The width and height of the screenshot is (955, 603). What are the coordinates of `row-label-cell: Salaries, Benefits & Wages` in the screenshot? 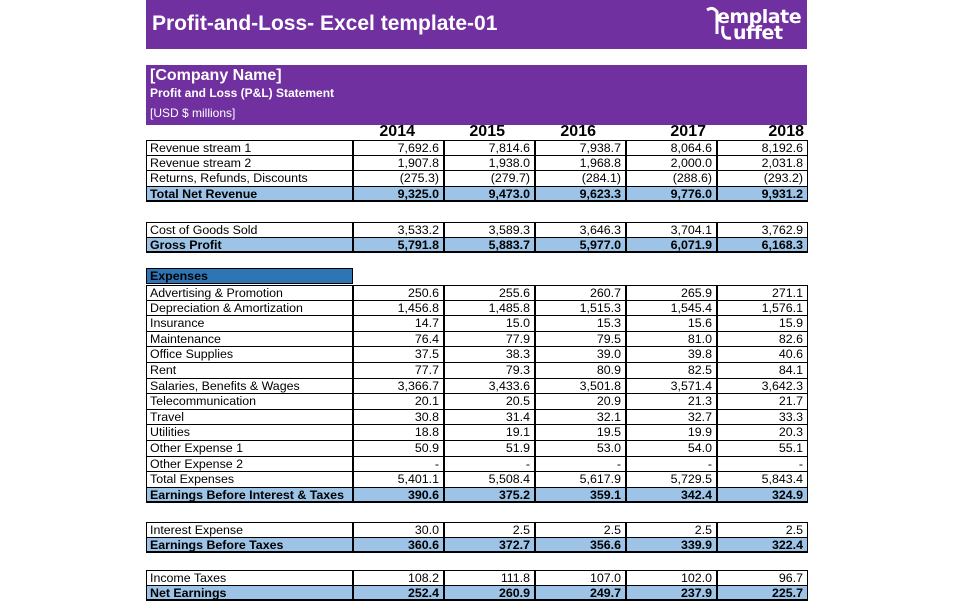 It's located at (249, 386).